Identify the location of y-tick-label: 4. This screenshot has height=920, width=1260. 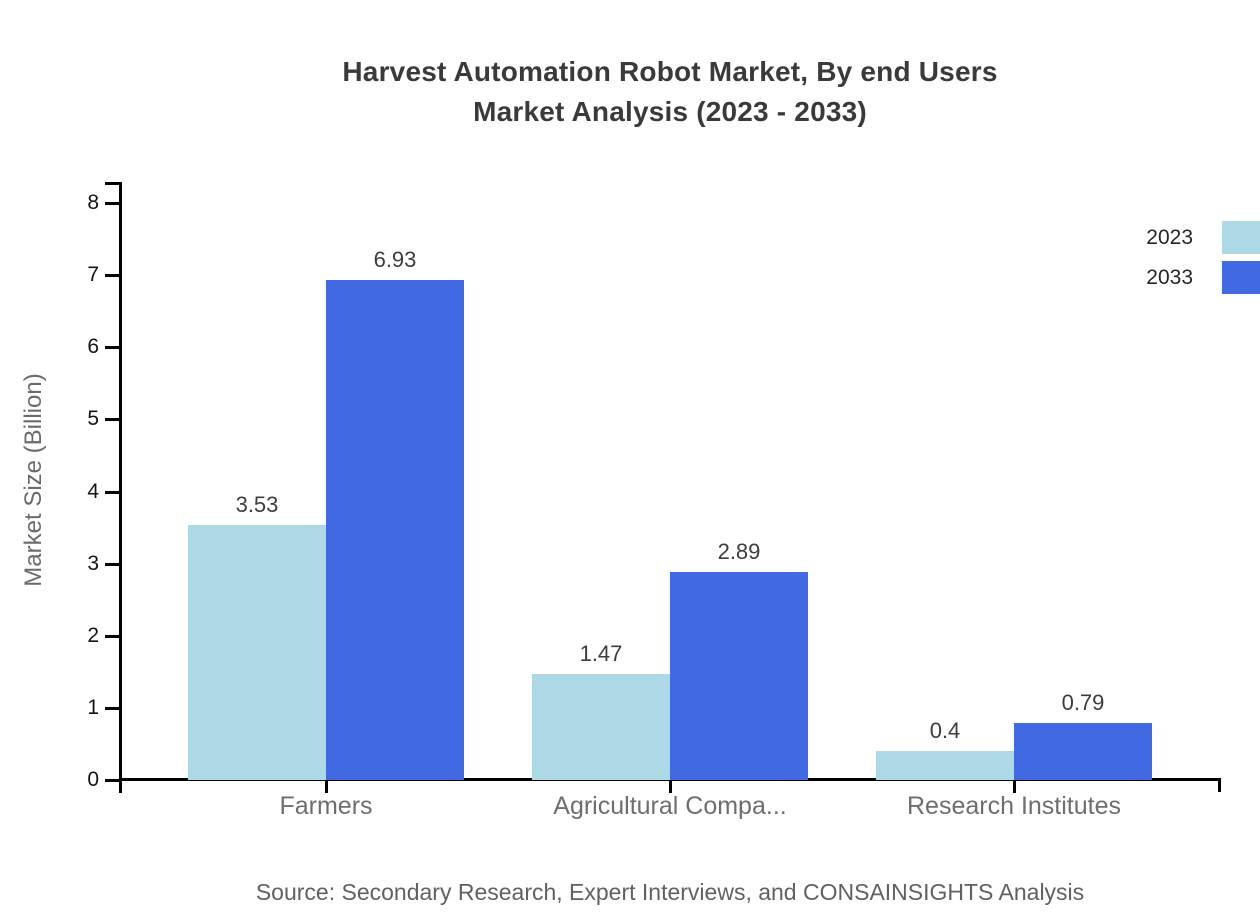
(93, 491).